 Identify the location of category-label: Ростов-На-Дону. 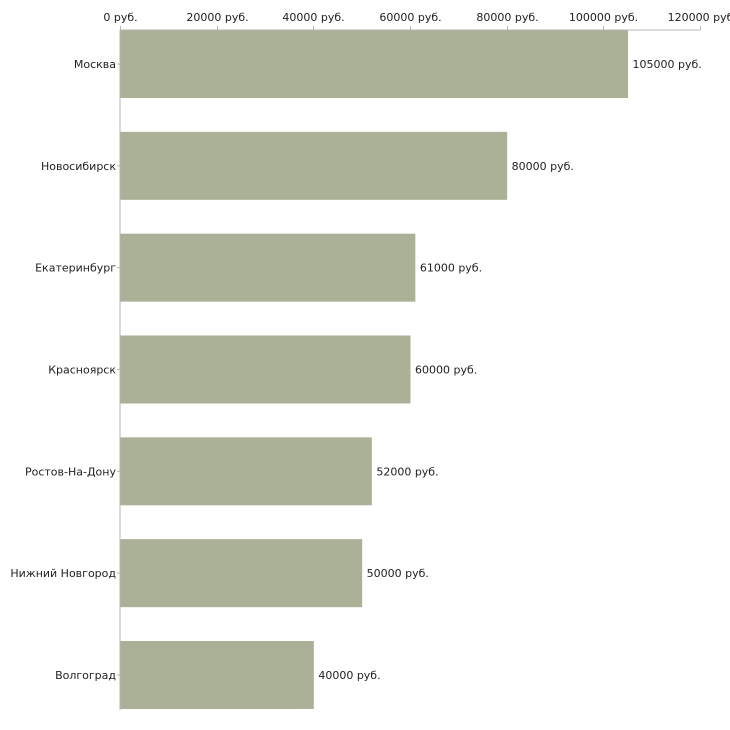
(70, 471).